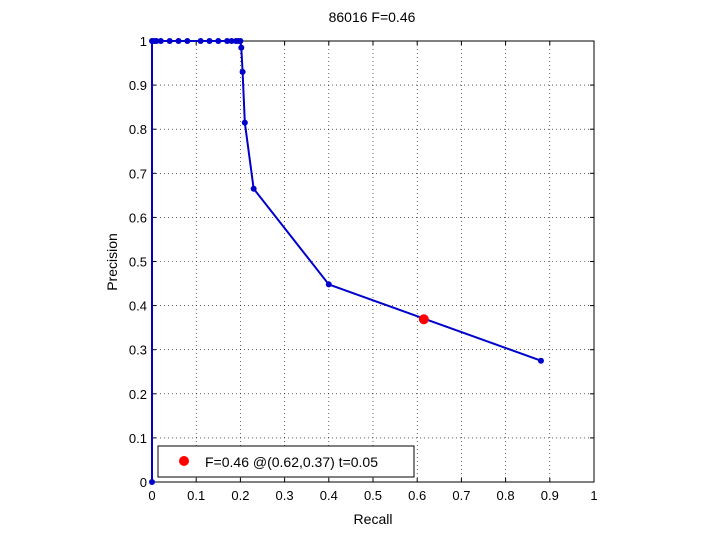  Describe the element at coordinates (506, 495) in the screenshot. I see `x-tick-label: 0.8` at that location.